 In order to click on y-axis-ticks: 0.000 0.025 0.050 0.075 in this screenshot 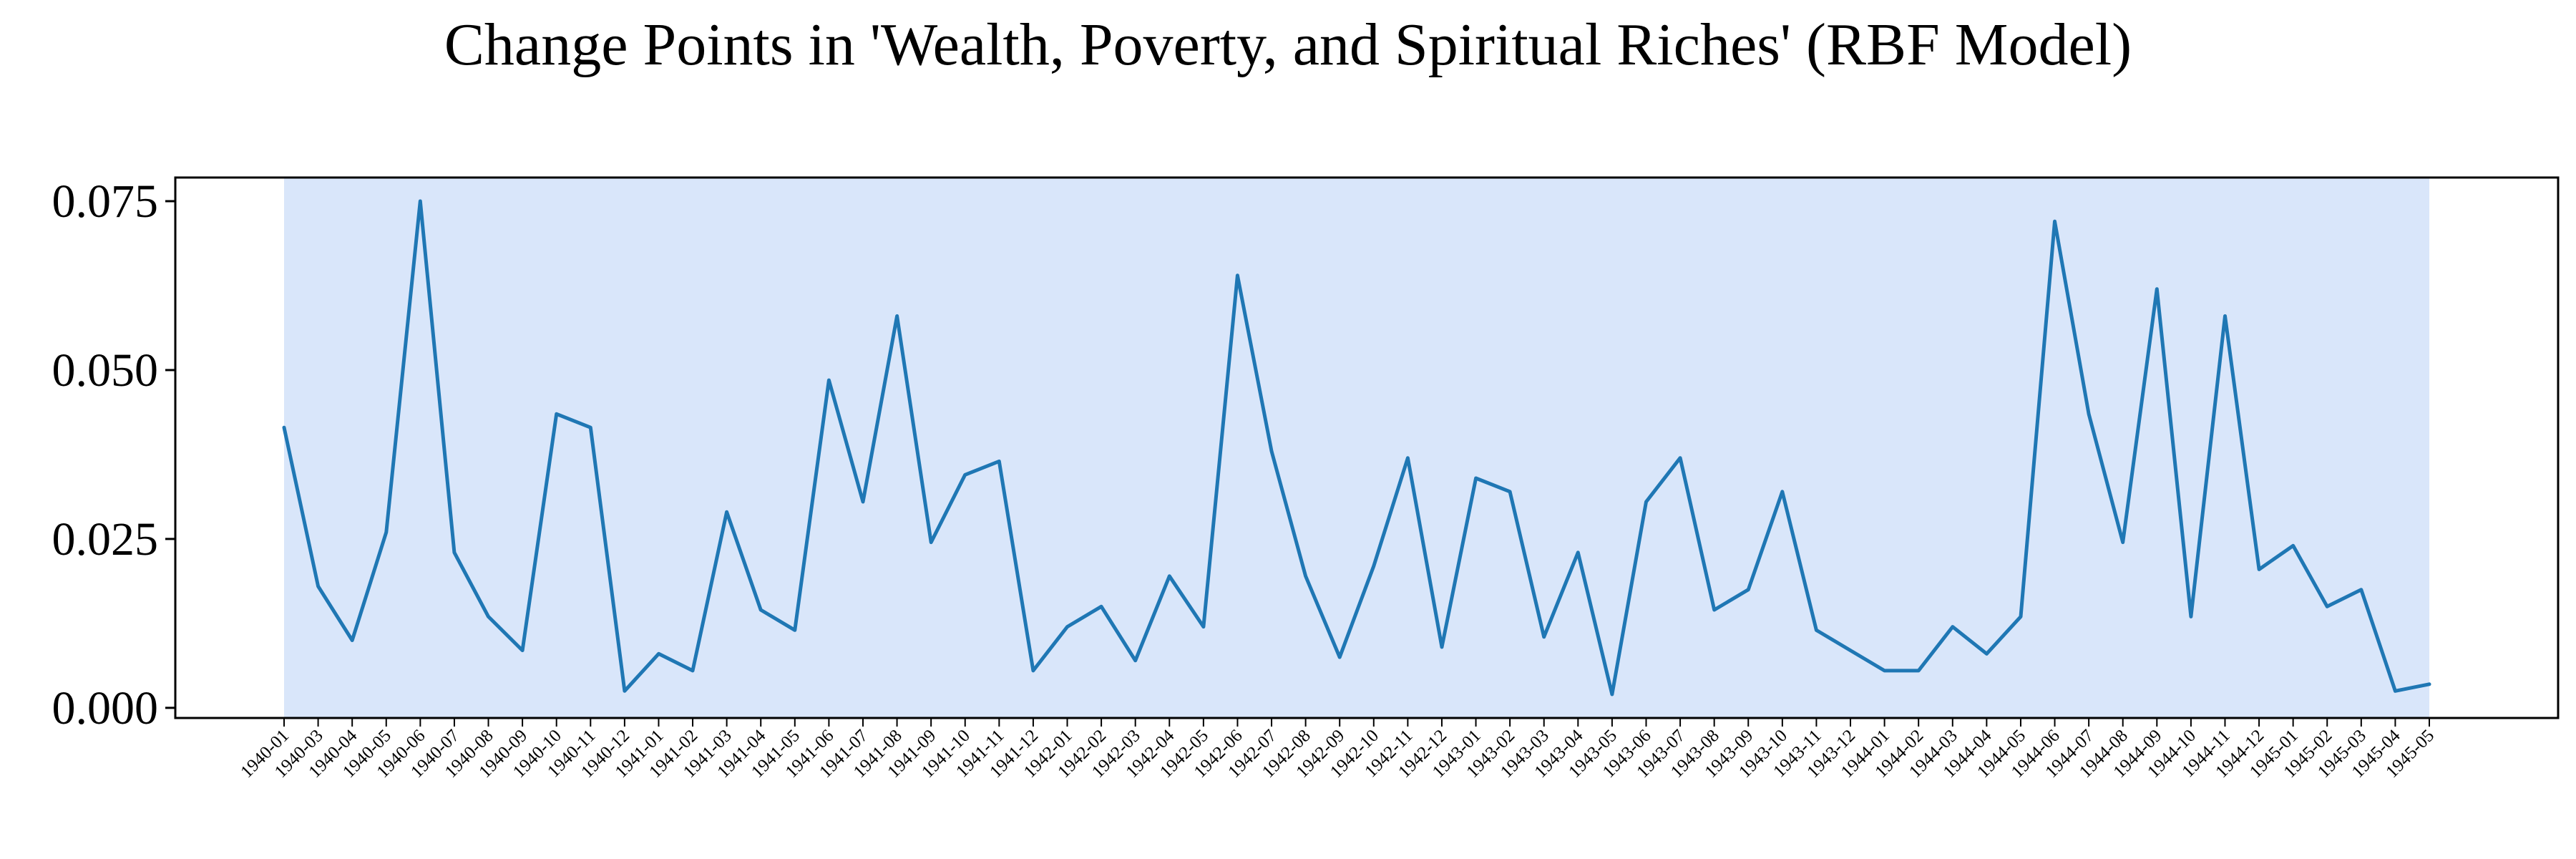, I will do `click(113, 454)`.